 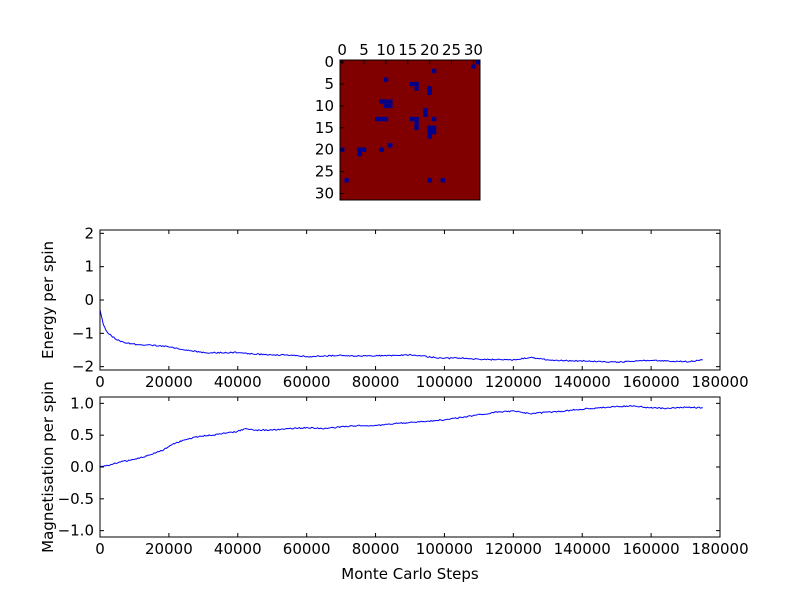 What do you see at coordinates (82, 403) in the screenshot?
I see `y-tick-label: 1.0` at bounding box center [82, 403].